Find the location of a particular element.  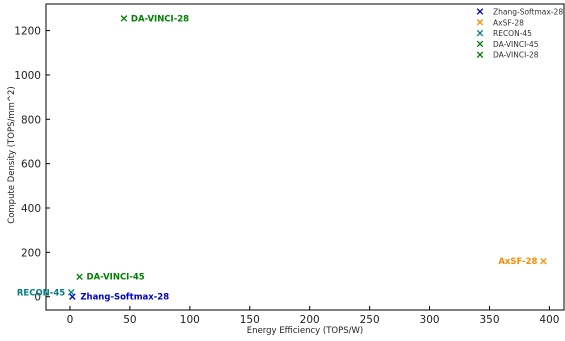

x-tick-label: 50 is located at coordinates (129, 320).